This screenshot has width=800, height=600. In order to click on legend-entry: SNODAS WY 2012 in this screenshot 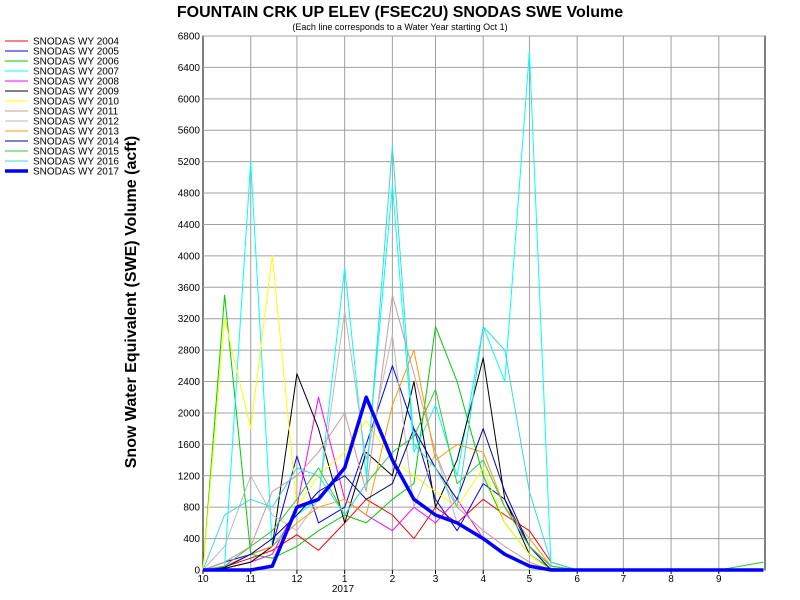, I will do `click(76, 122)`.